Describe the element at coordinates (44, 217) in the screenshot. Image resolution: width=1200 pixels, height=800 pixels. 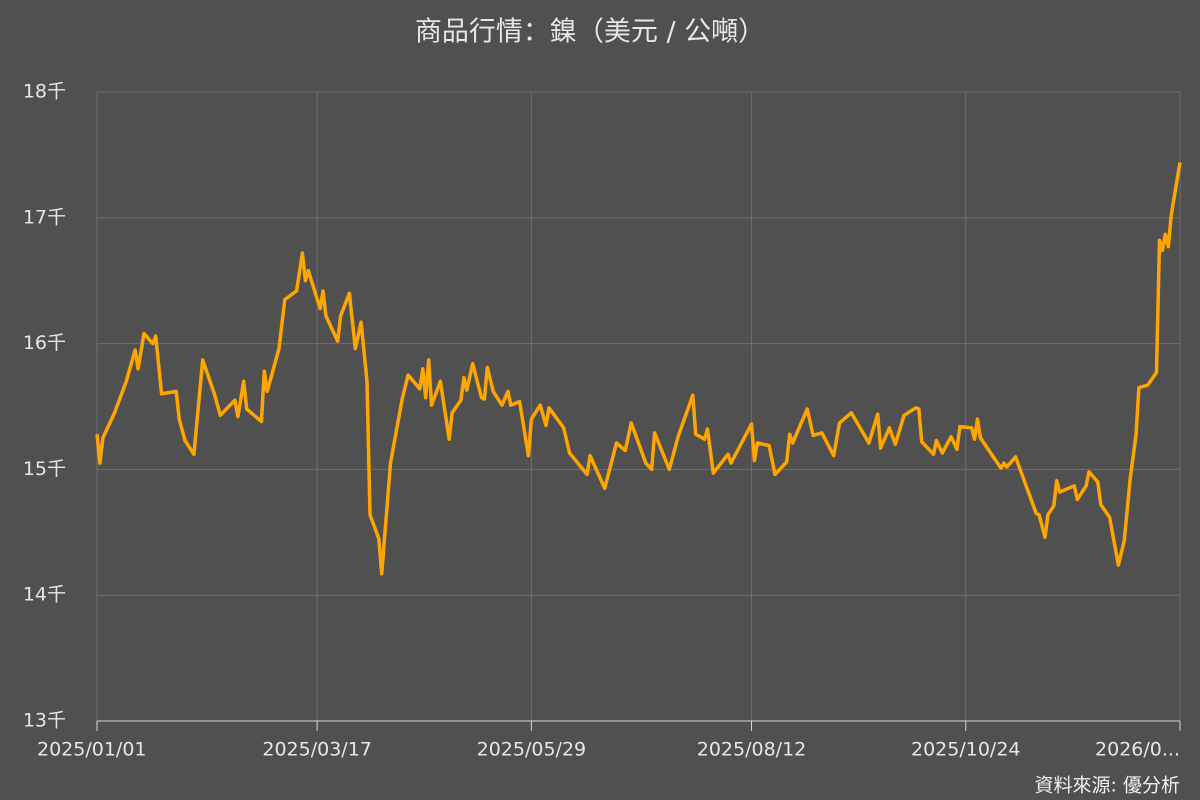
I see `y-tick-label: 17千` at that location.